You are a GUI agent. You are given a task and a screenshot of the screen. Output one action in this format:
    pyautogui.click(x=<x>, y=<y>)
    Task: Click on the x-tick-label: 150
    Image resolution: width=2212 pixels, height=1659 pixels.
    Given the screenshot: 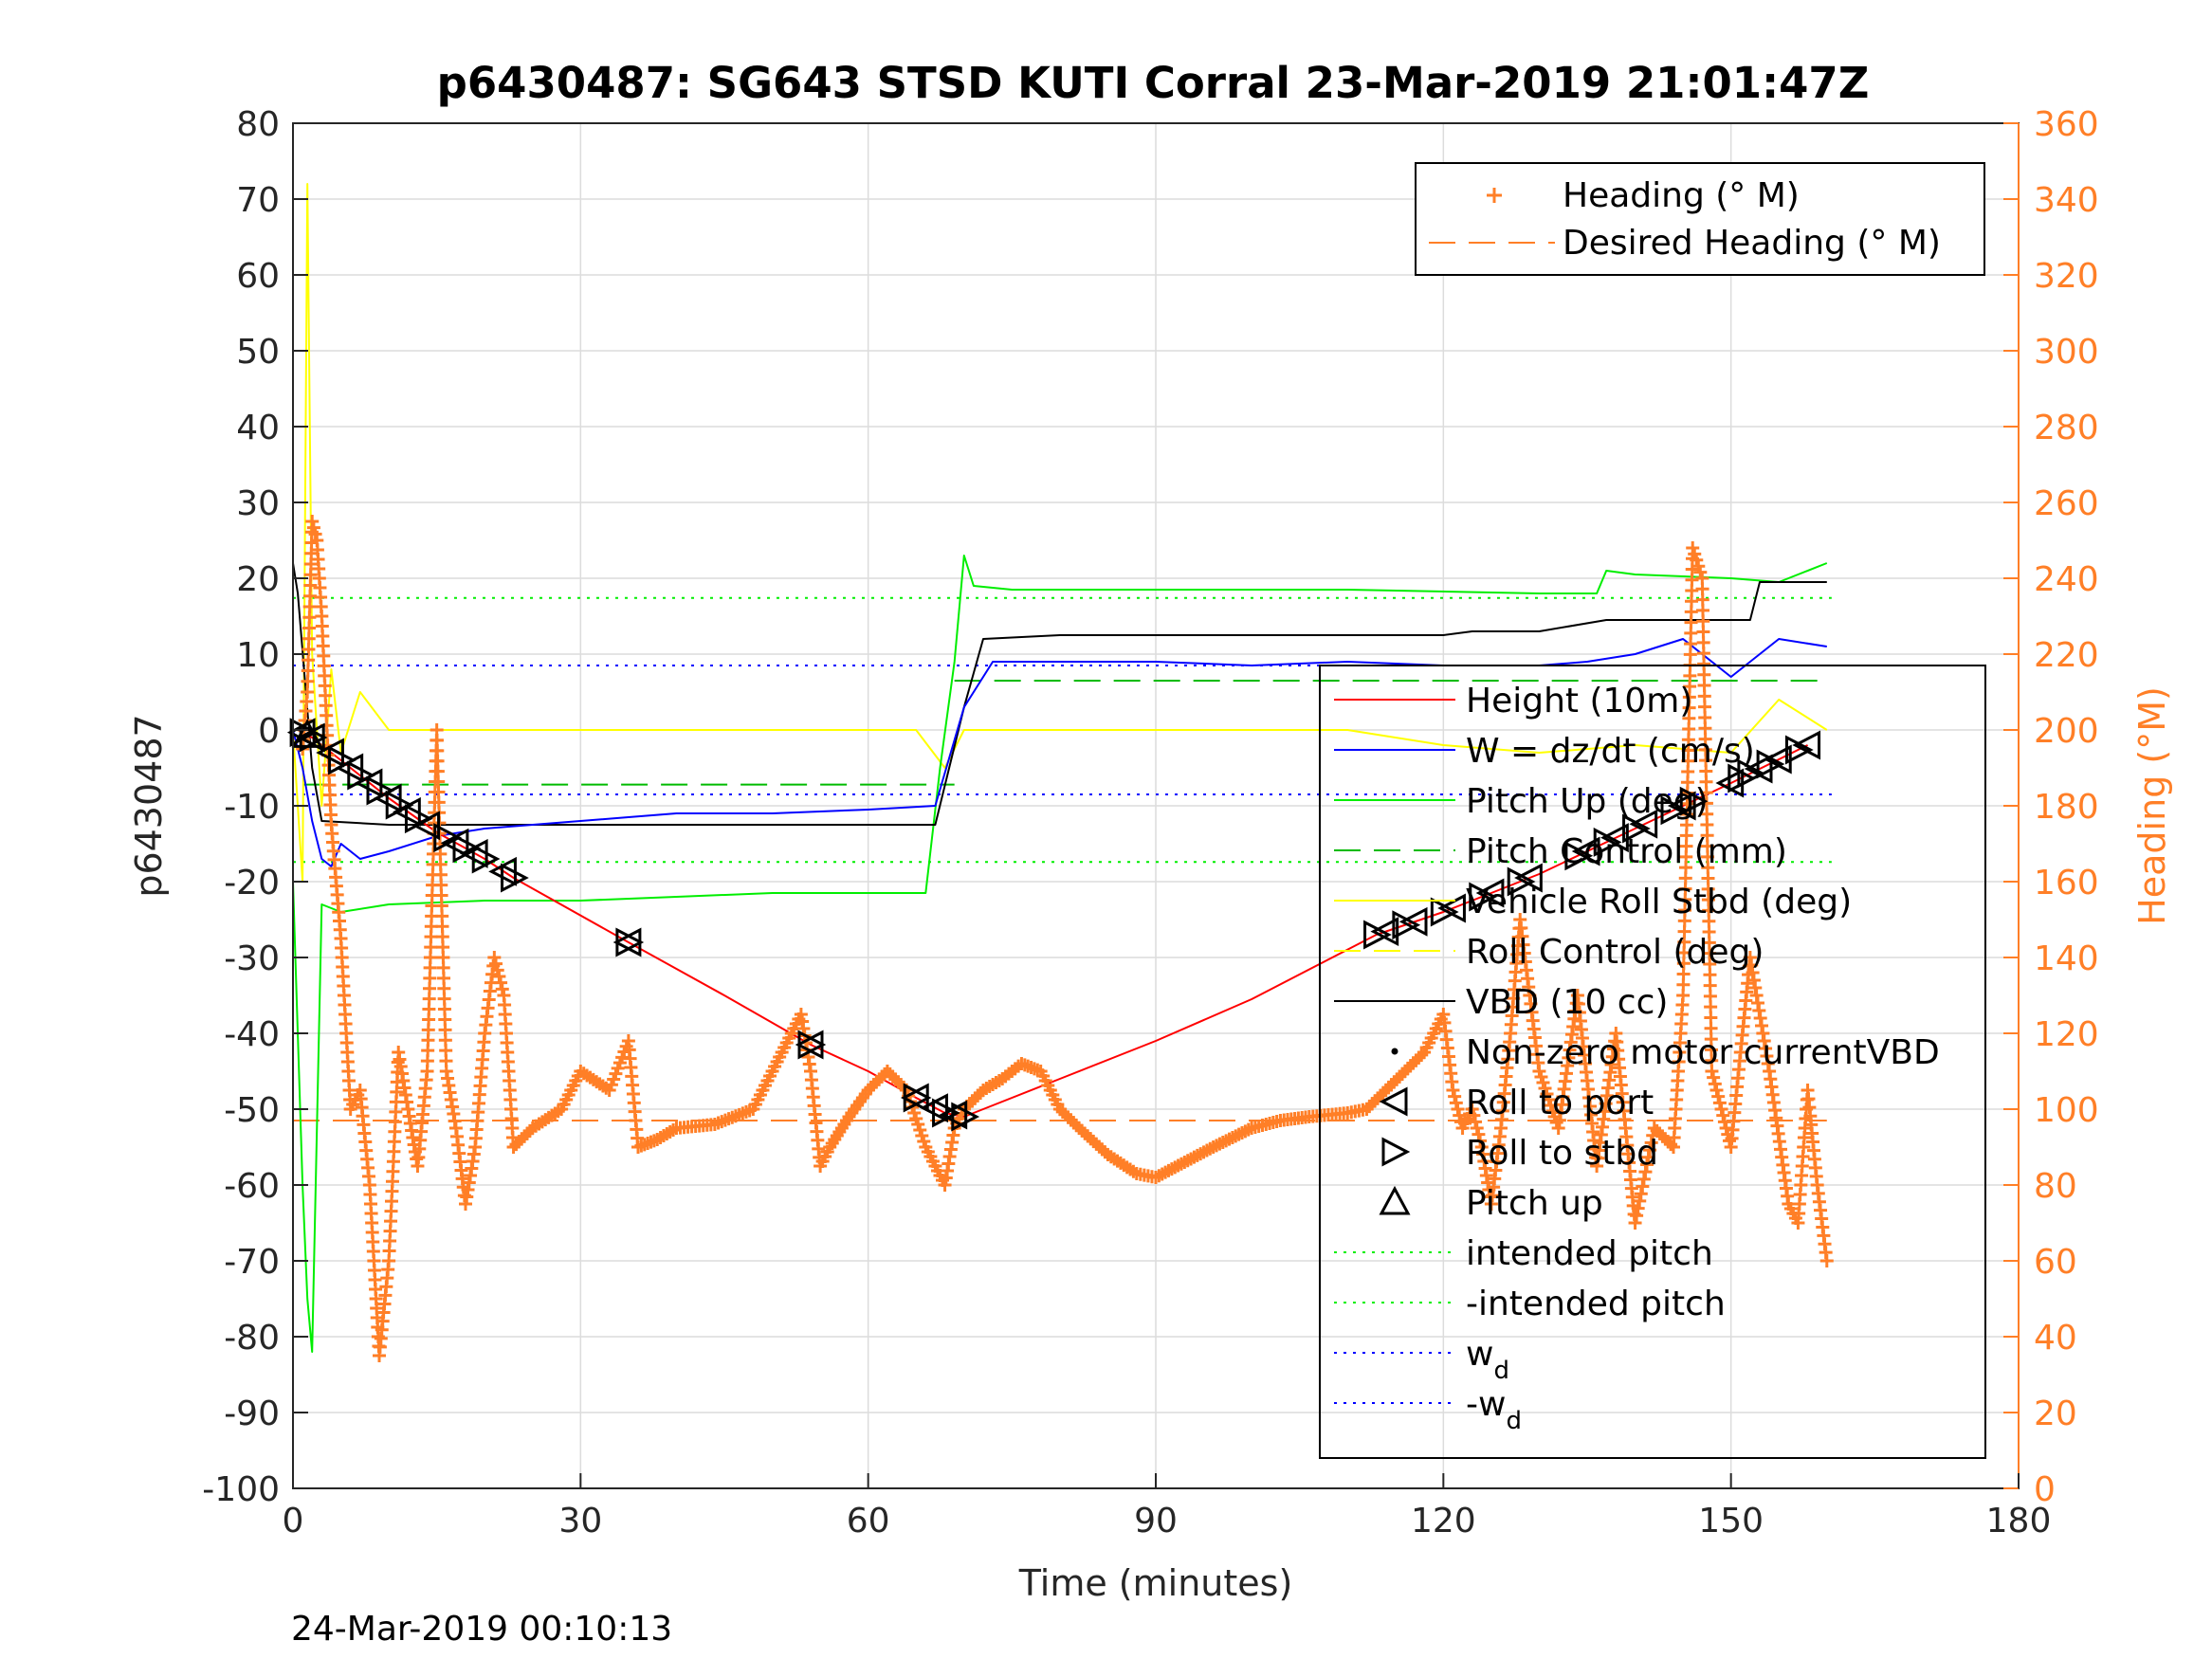 What is the action you would take?
    pyautogui.click(x=1731, y=1521)
    